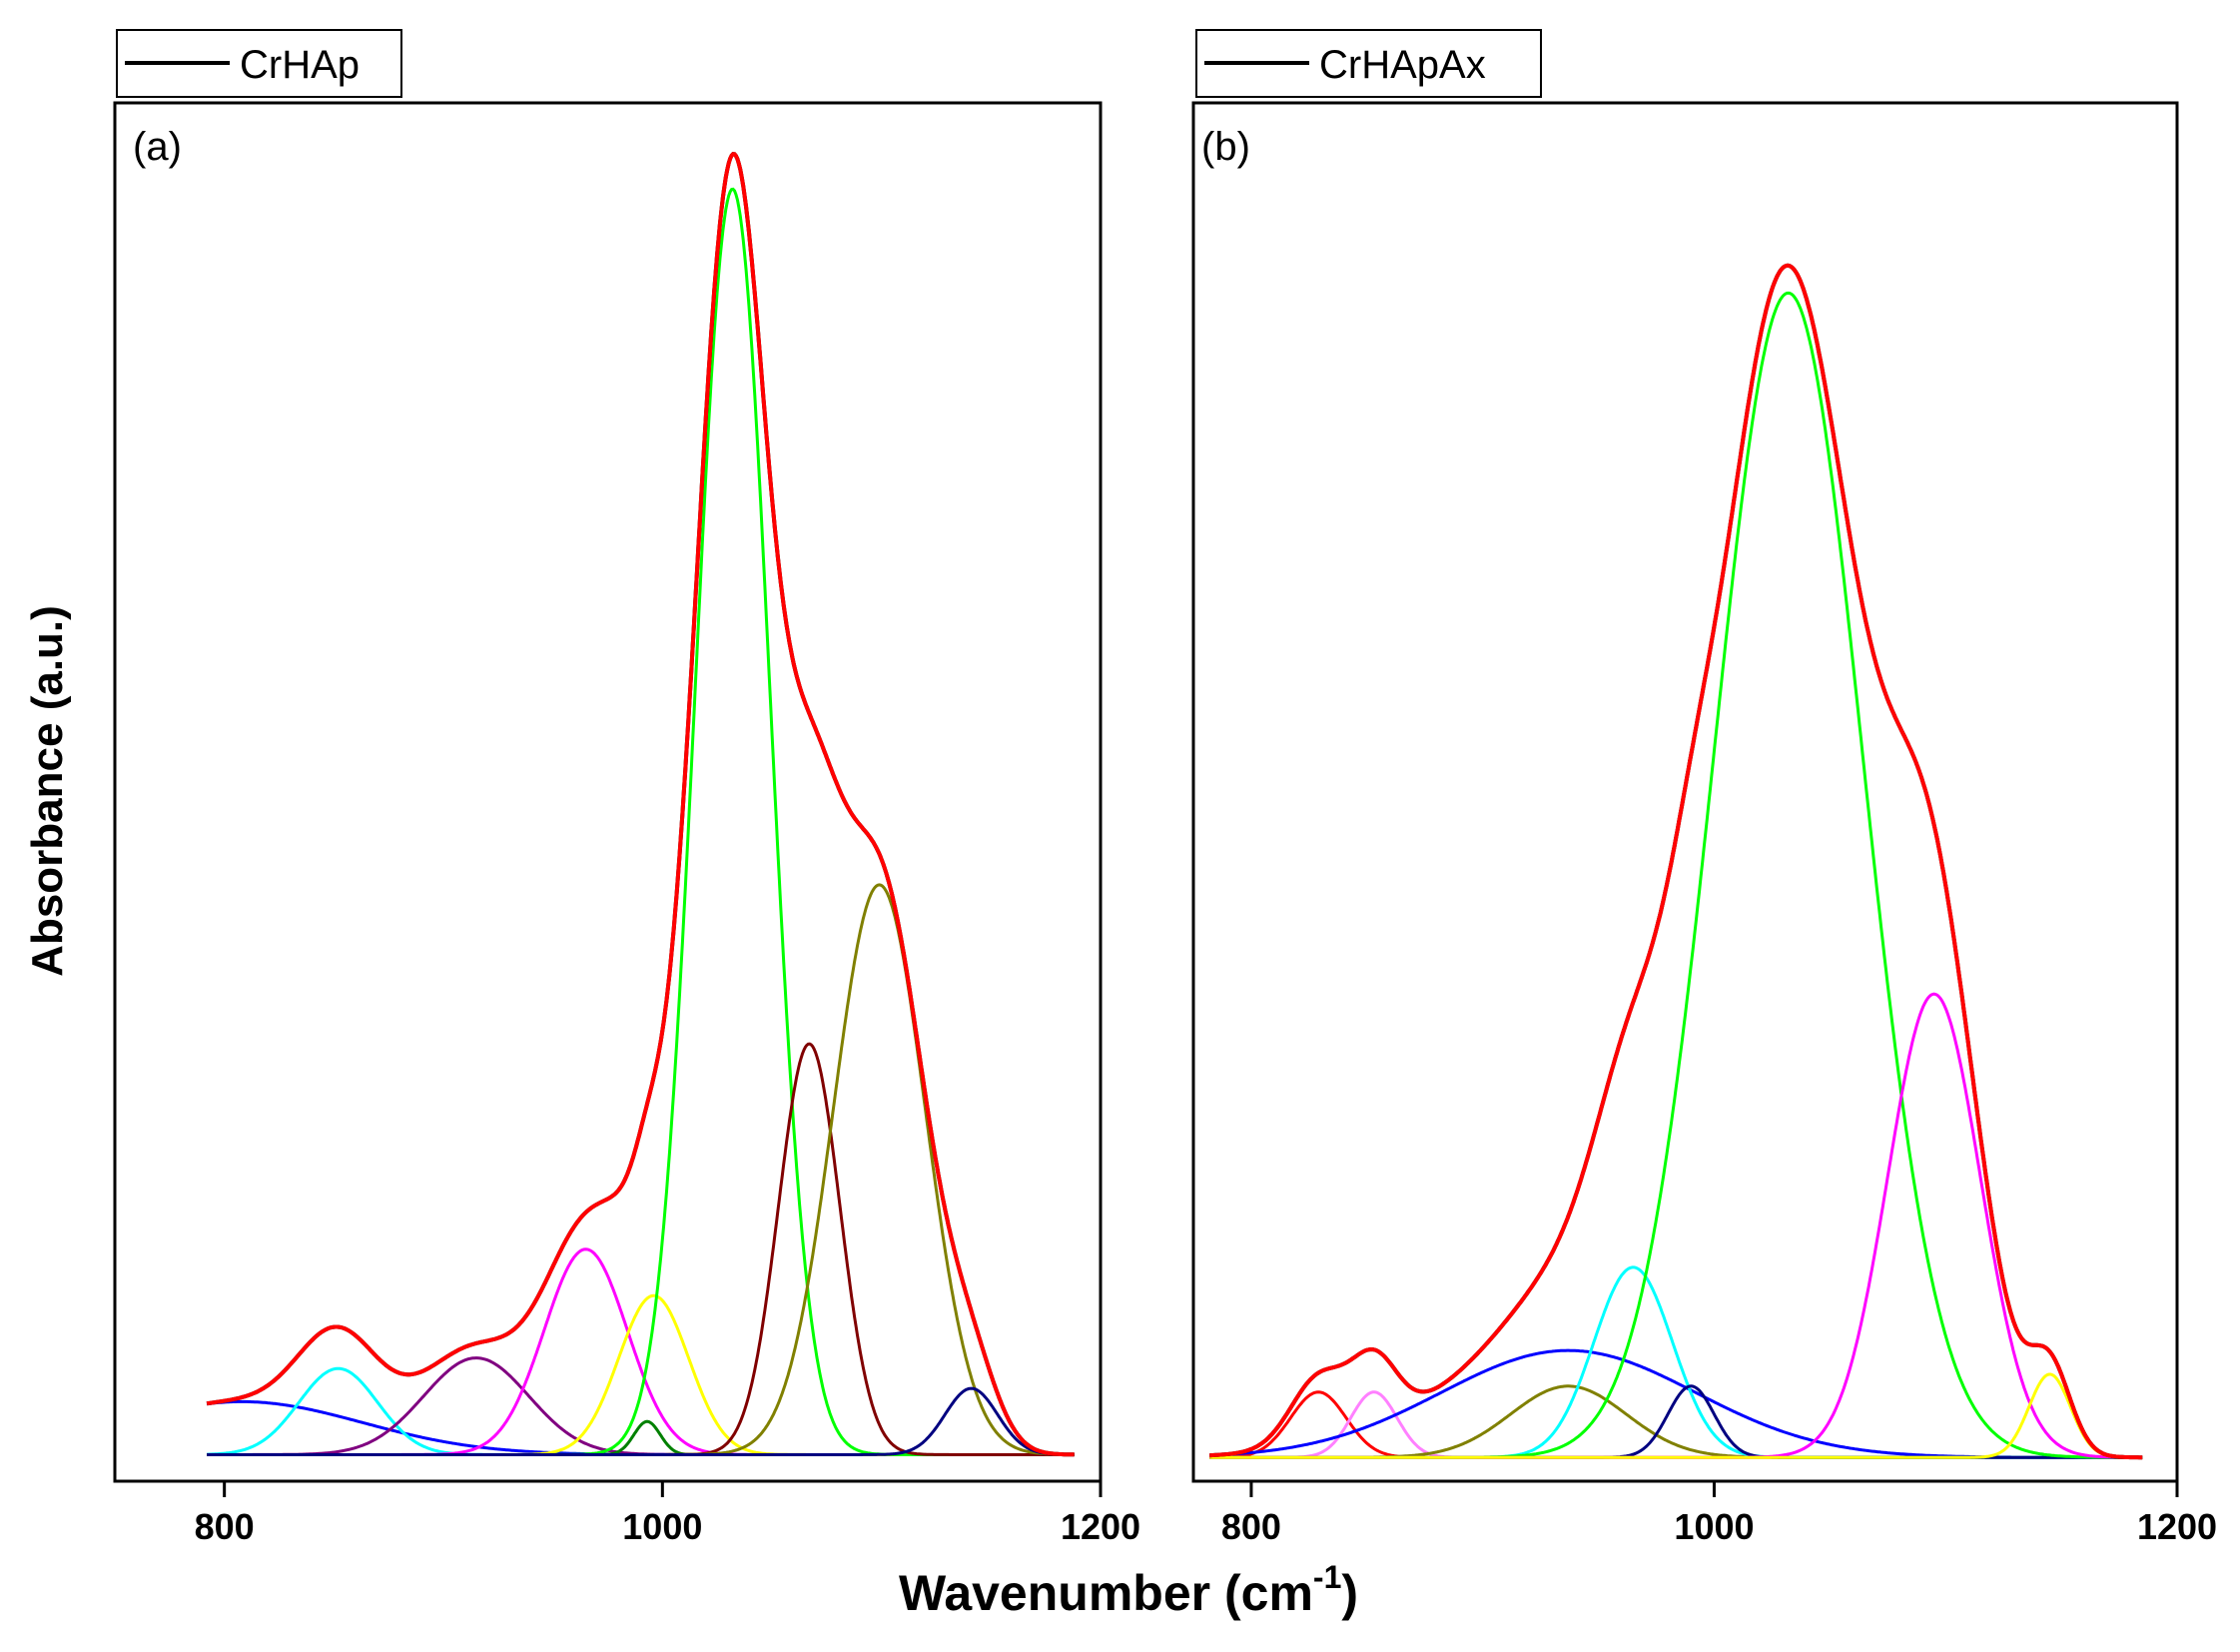 The height and width of the screenshot is (1652, 2240). Describe the element at coordinates (157, 147) in the screenshot. I see `panel-label: (a)` at that location.